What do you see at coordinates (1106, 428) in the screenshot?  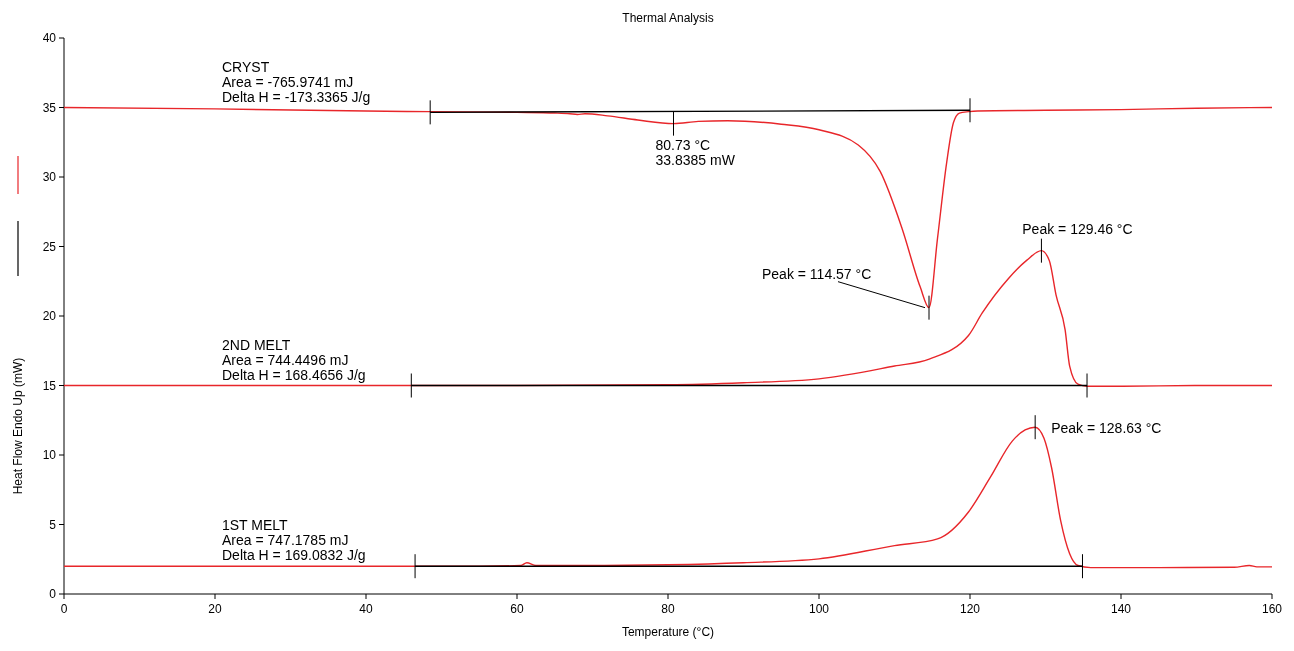 I see `annotation: Peak = 128.63 °C` at bounding box center [1106, 428].